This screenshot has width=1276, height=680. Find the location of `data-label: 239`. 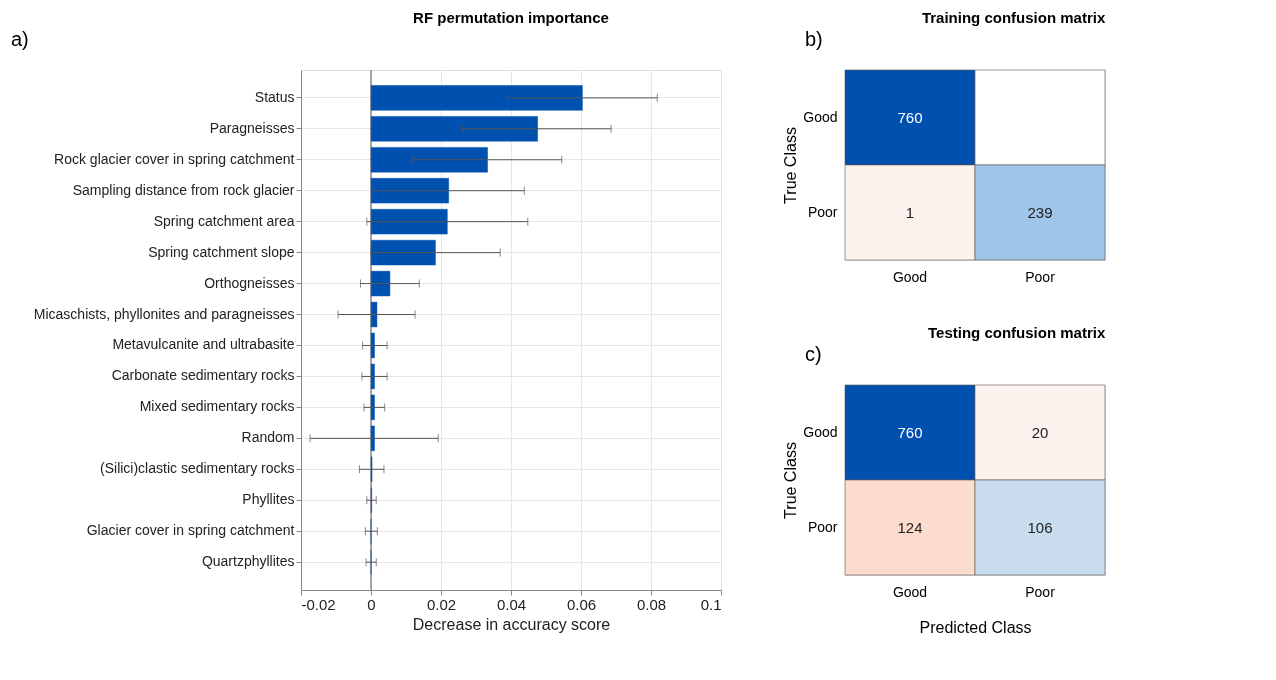

data-label: 239 is located at coordinates (1040, 212).